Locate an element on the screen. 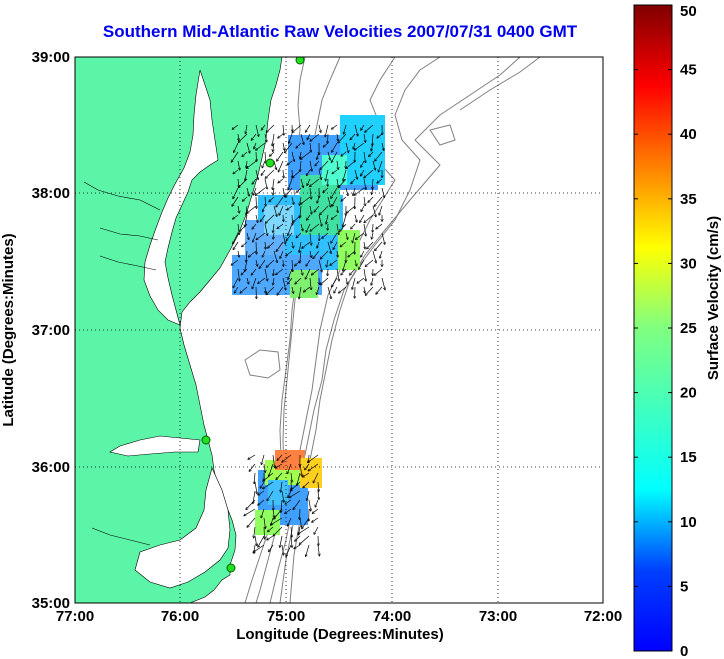  y-tick: 39:00 is located at coordinates (51, 57).